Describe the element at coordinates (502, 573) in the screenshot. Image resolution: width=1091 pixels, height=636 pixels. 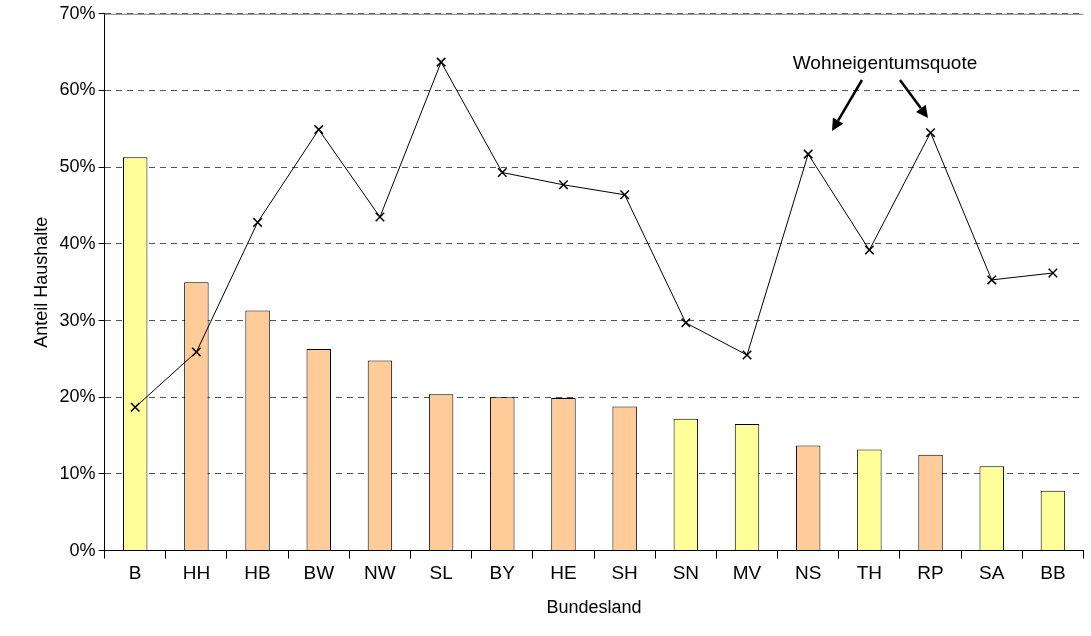
I see `x-tick-label: BY` at that location.